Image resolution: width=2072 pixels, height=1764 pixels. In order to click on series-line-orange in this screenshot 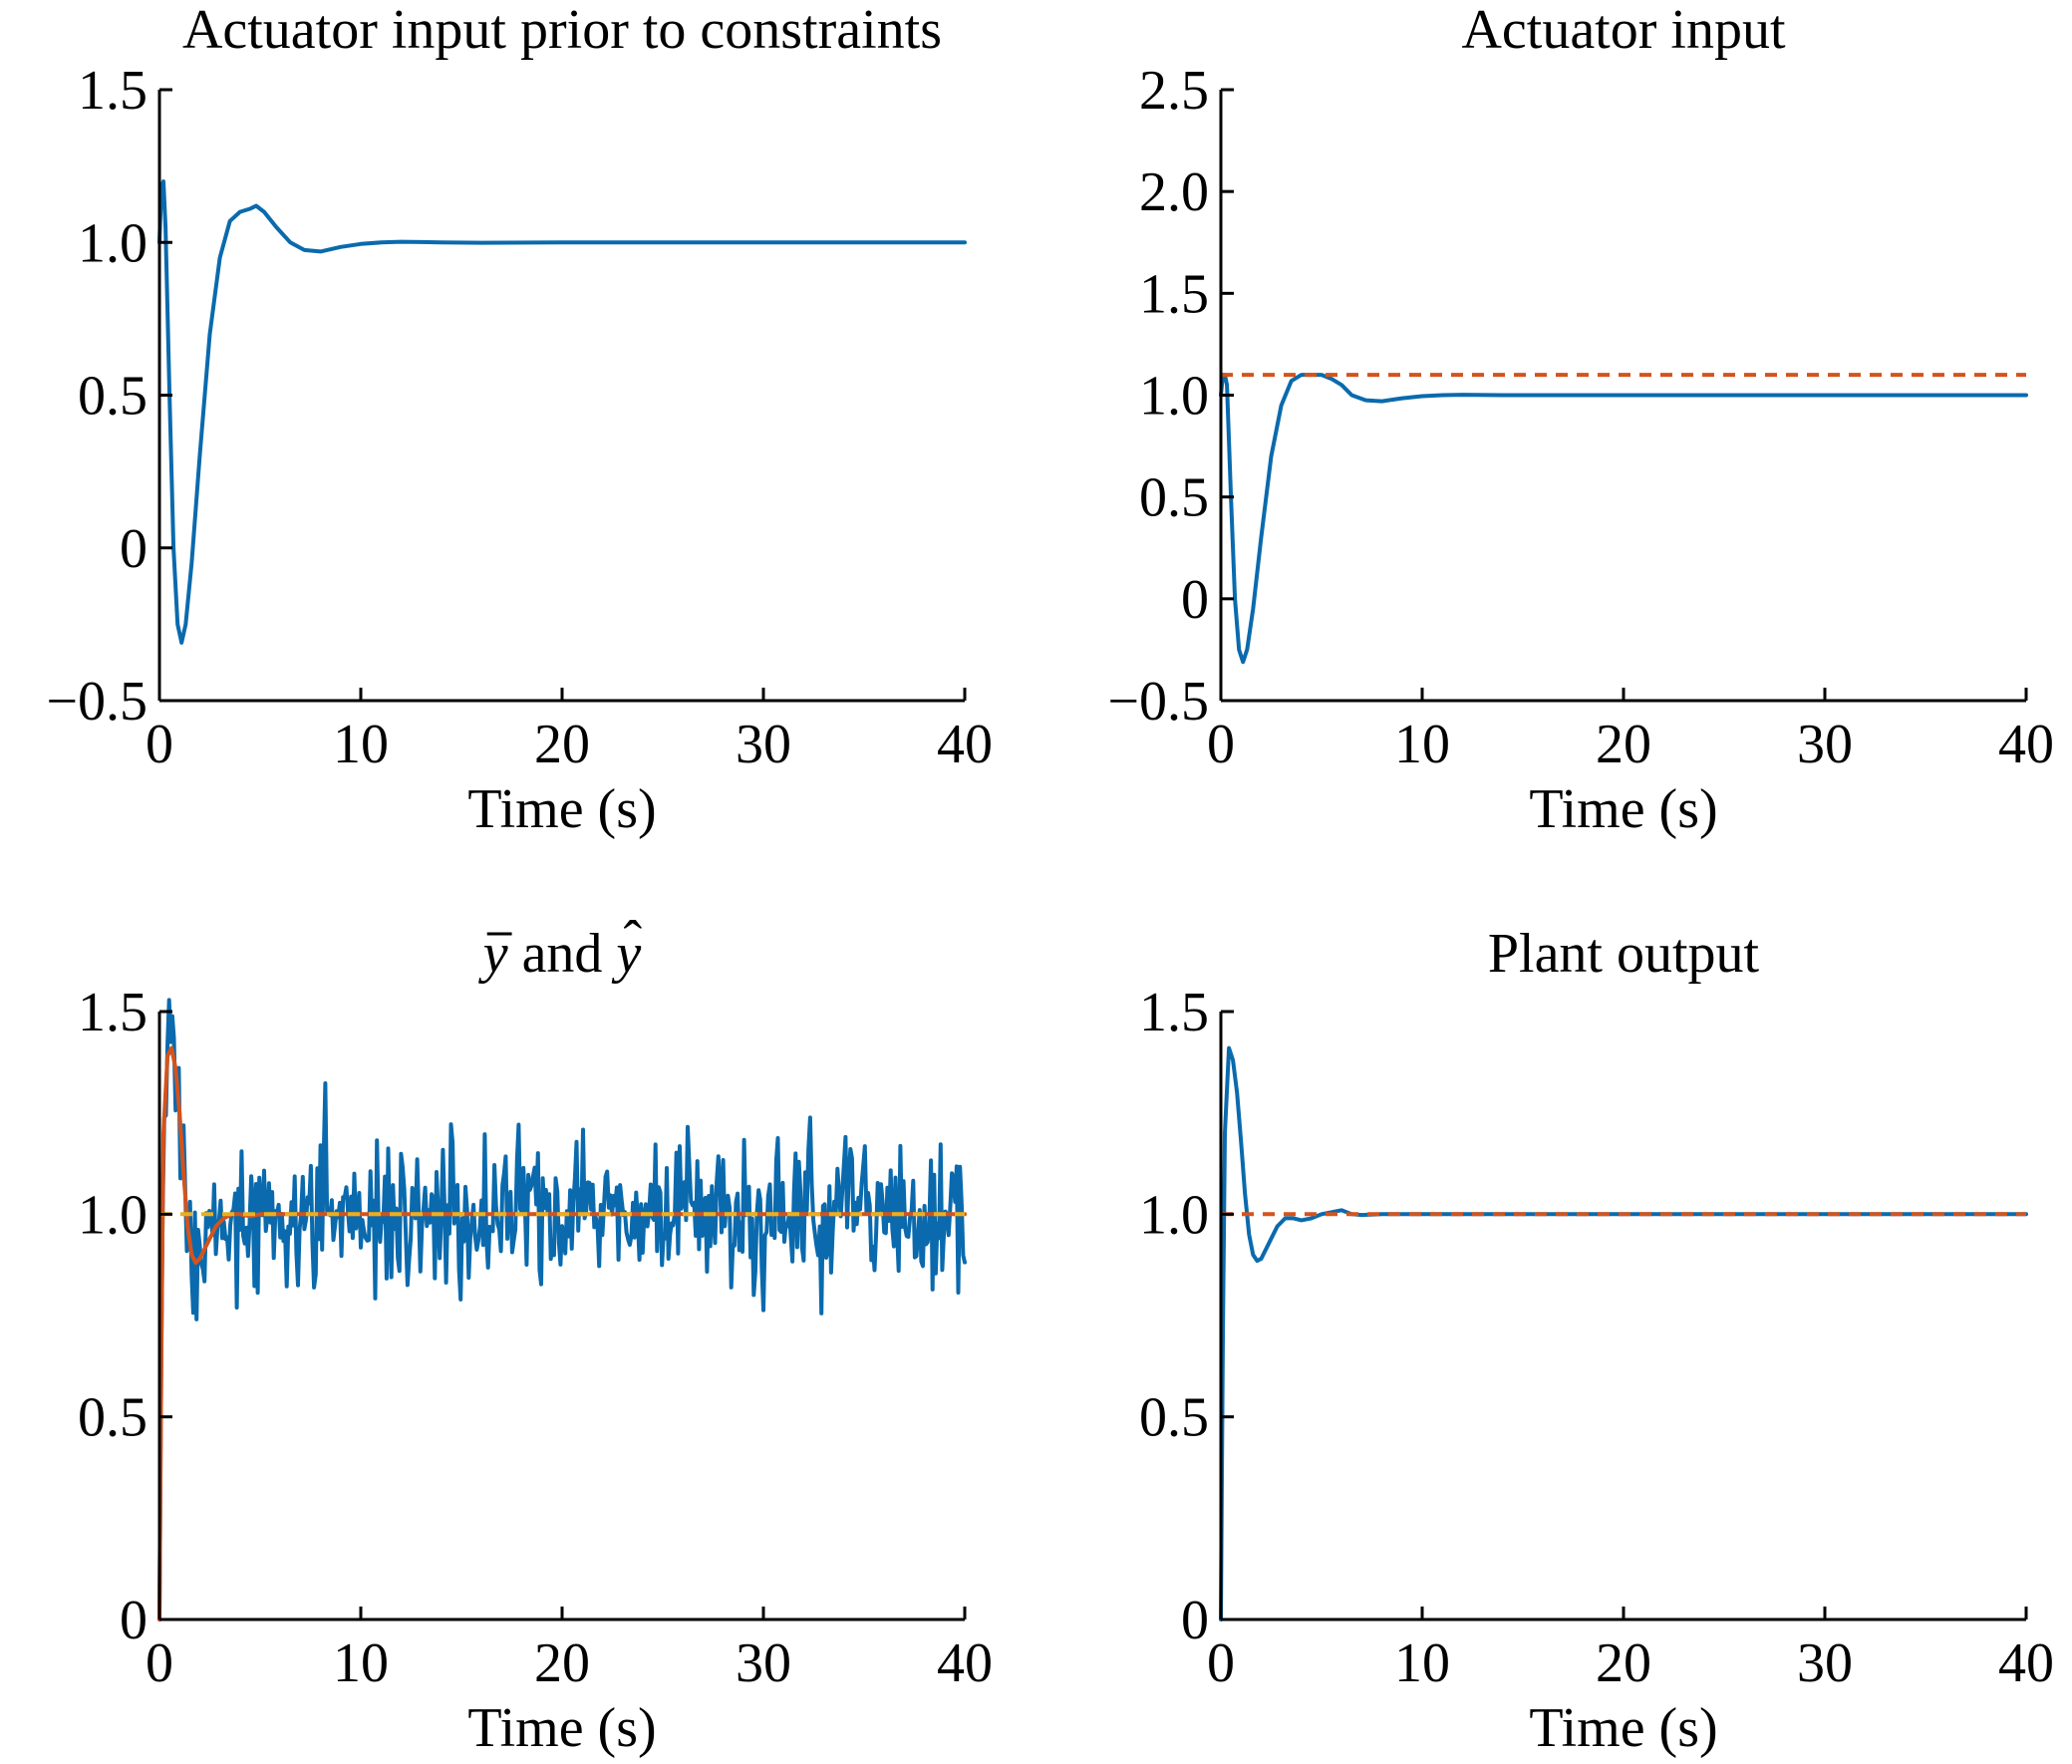, I will do `click(562, 1333)`.